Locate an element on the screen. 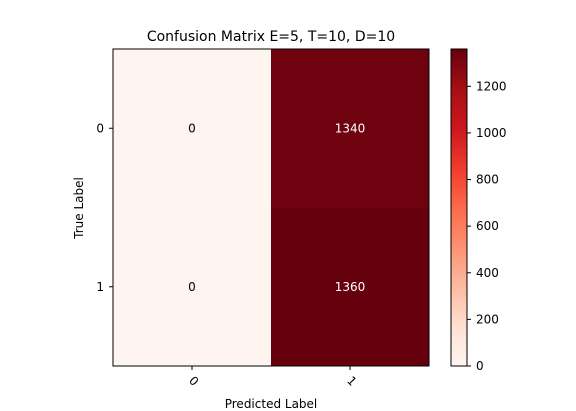  colorbar is located at coordinates (459, 207).